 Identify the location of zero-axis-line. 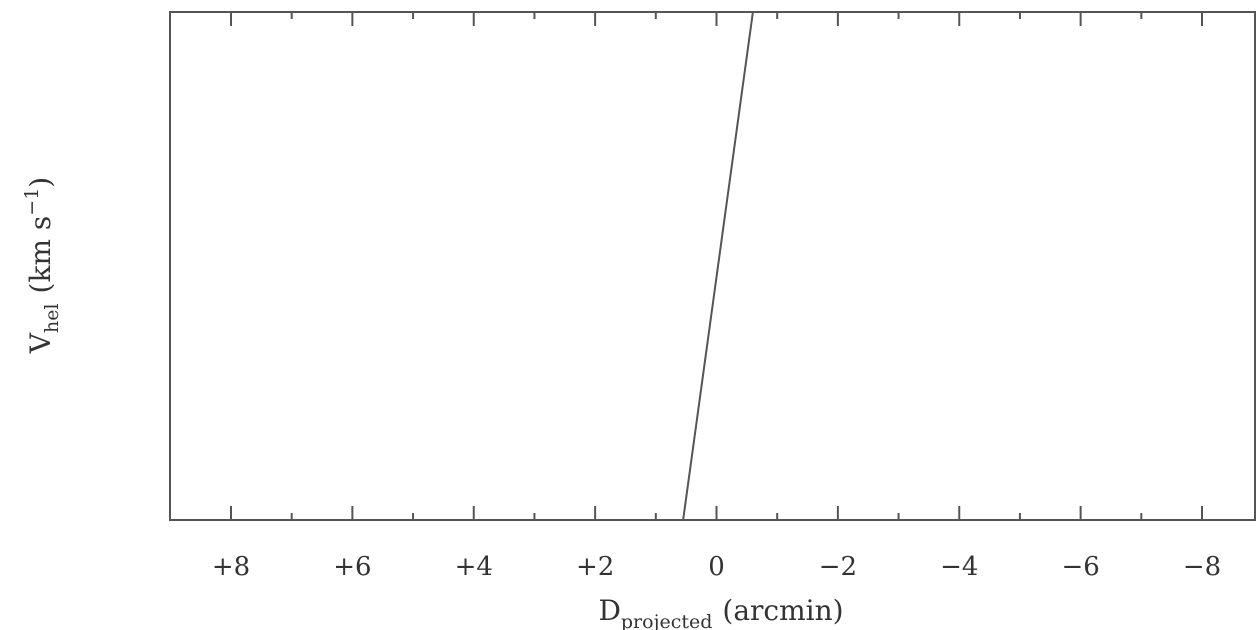
(718, 266).